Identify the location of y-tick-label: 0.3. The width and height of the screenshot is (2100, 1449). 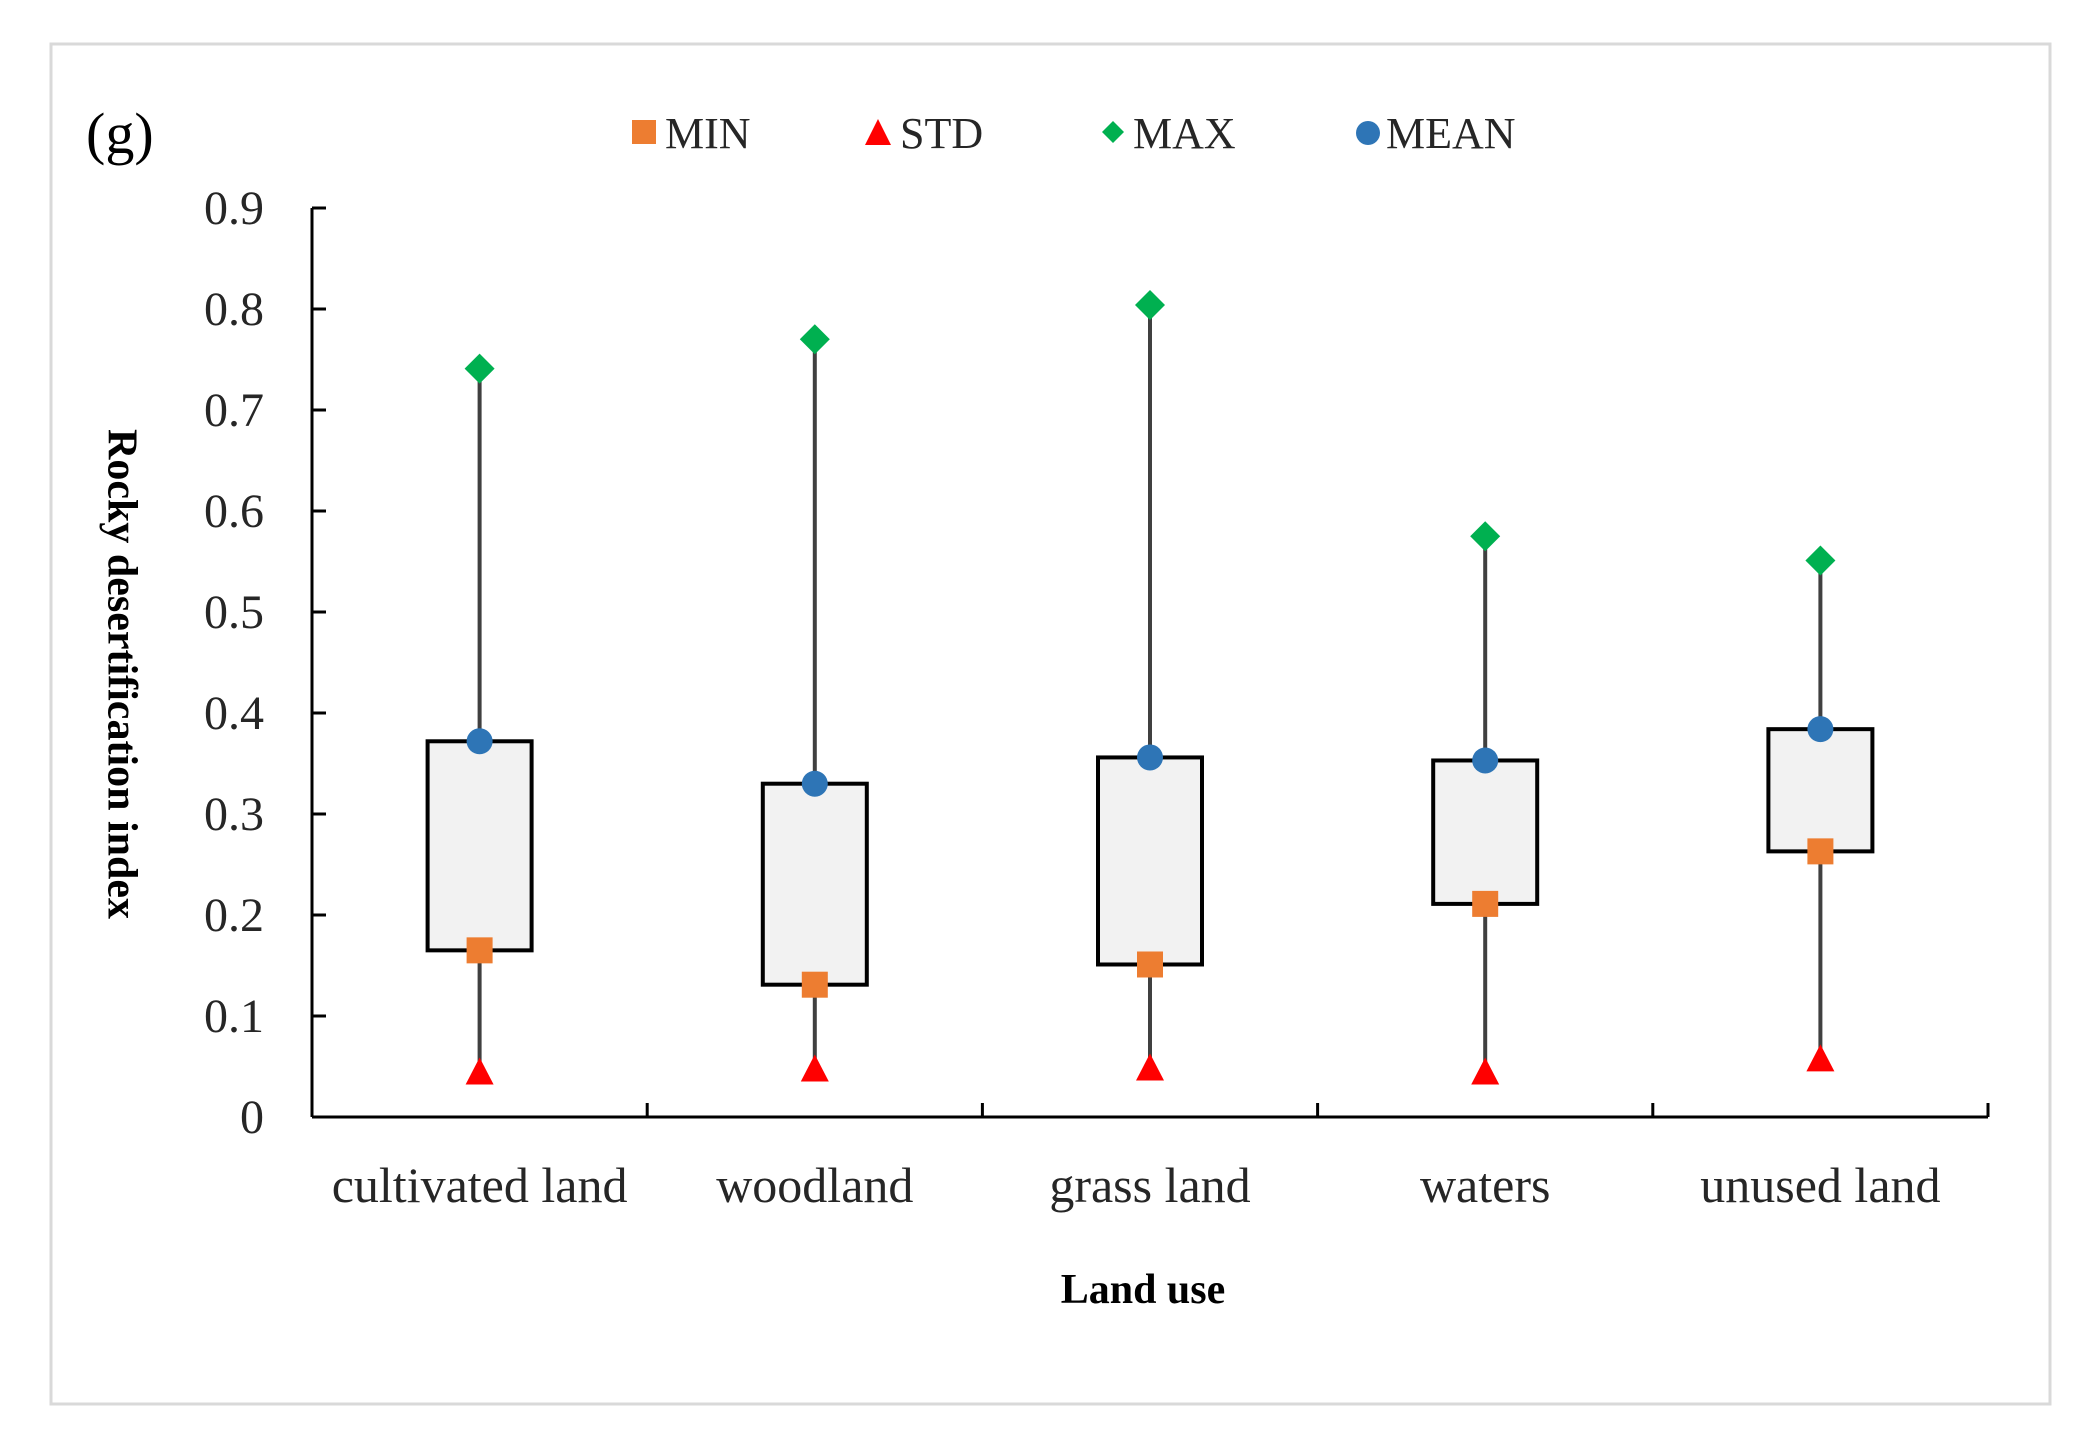
(234, 814).